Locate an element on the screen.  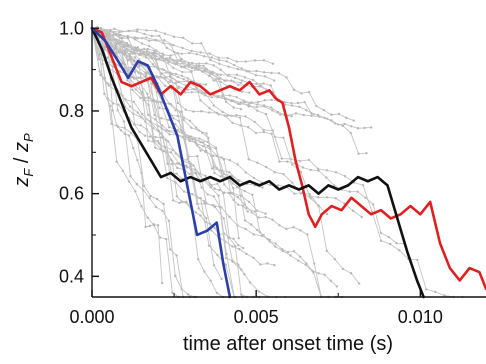
y-axis-label-main: z is located at coordinates (22, 182).